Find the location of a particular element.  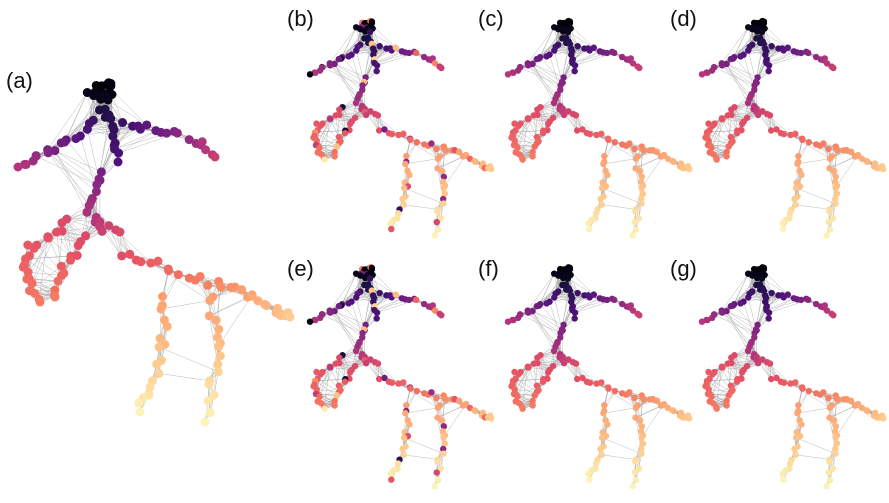

panel-label-a: (a) is located at coordinates (19, 80).